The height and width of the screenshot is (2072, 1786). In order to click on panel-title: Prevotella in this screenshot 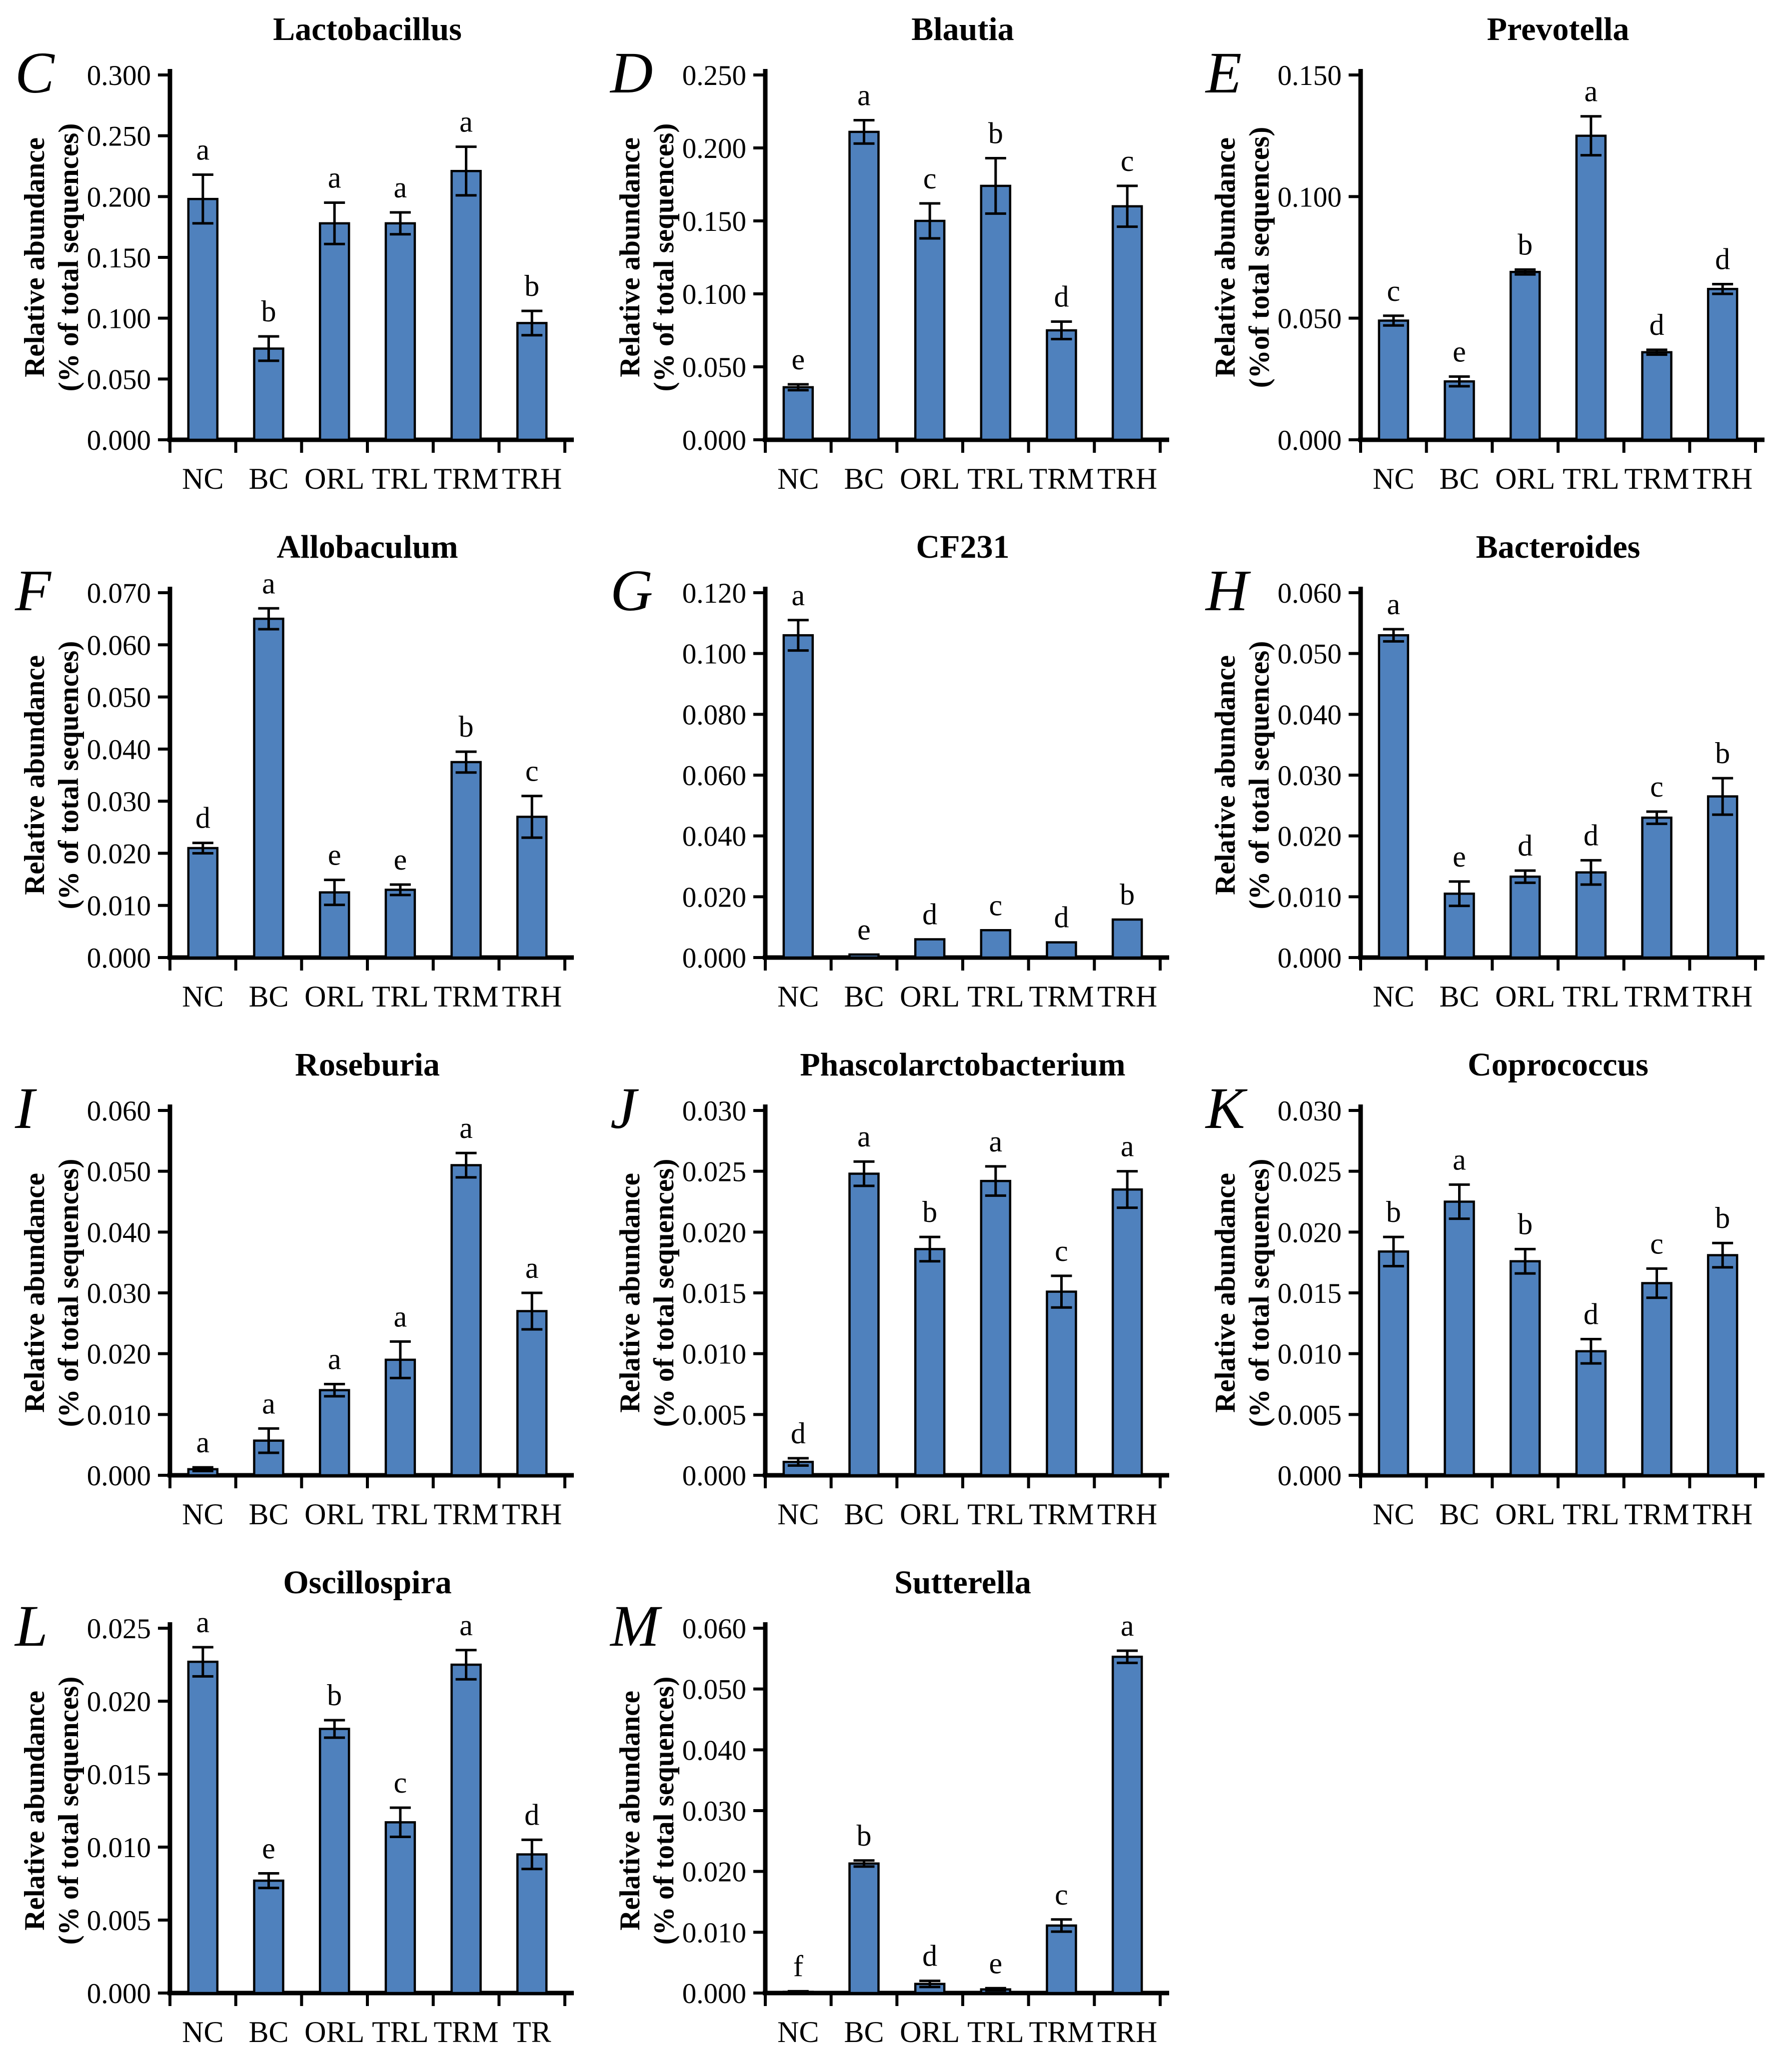, I will do `click(1558, 29)`.